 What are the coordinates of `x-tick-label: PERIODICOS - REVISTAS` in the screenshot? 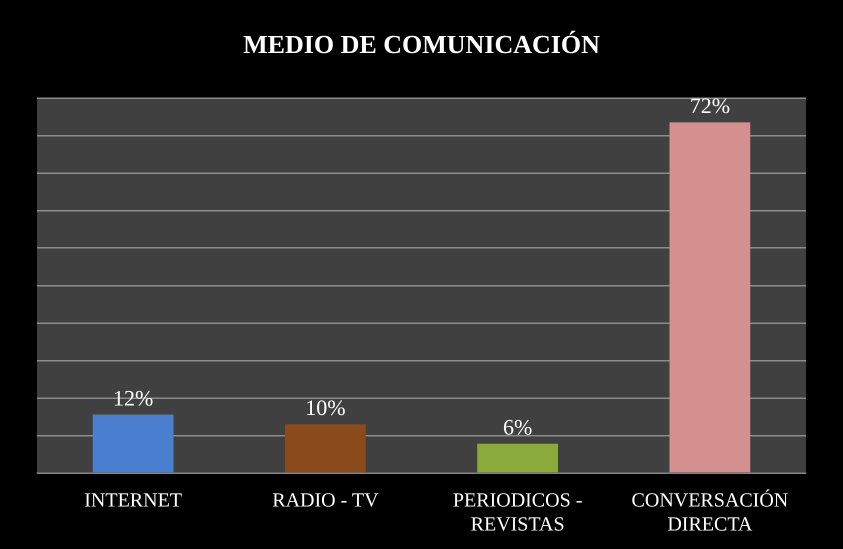 It's located at (517, 512).